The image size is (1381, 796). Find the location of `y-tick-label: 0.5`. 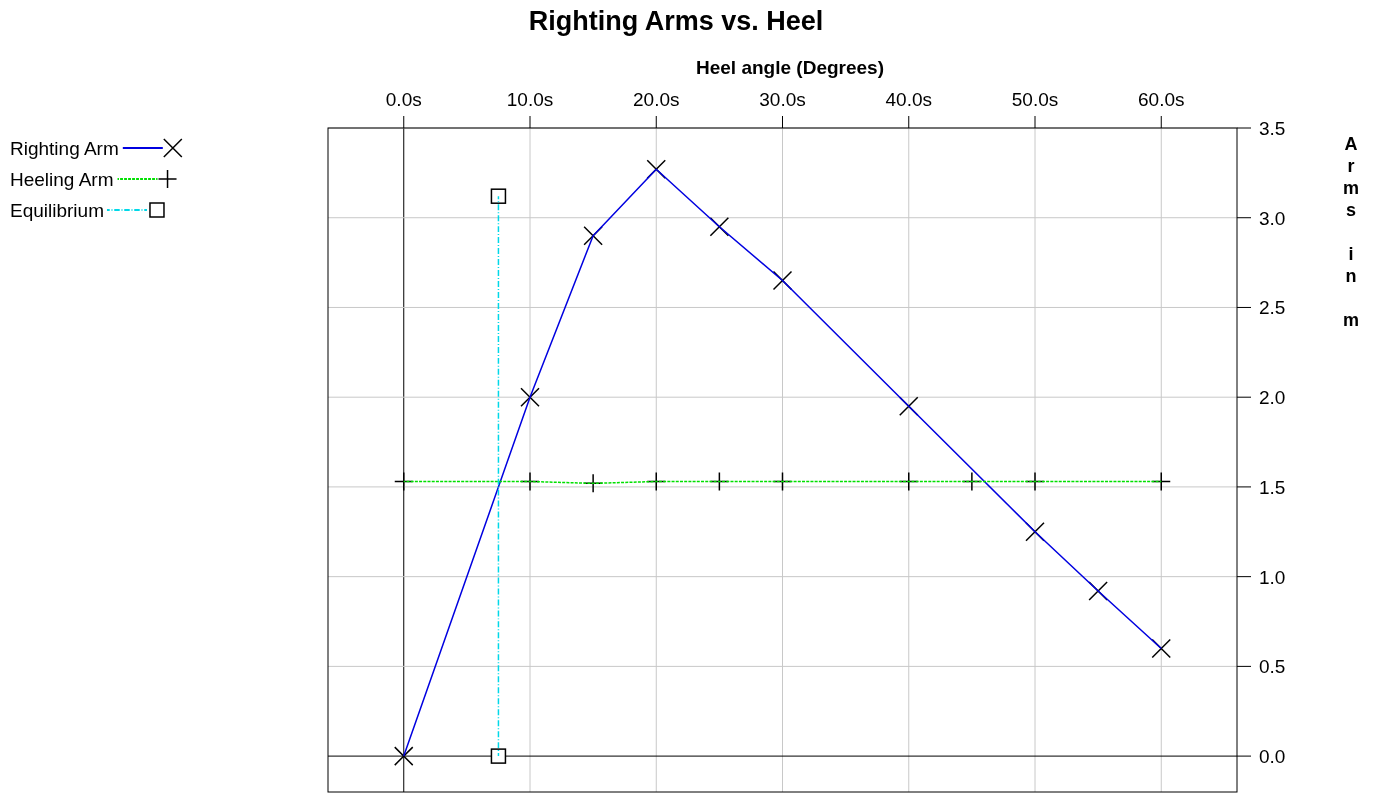

y-tick-label: 0.5 is located at coordinates (1272, 667).